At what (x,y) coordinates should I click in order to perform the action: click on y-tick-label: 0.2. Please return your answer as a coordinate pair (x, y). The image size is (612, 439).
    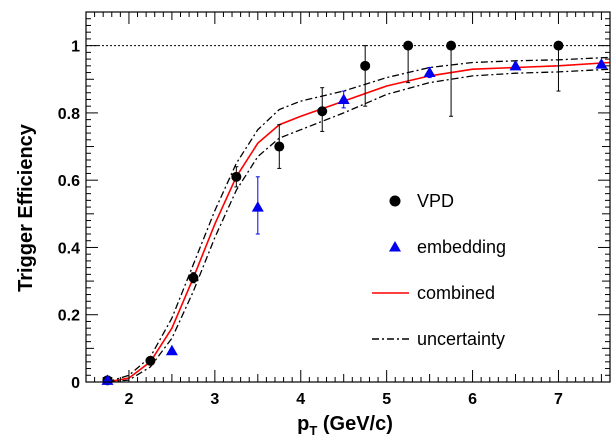
    Looking at the image, I should click on (69, 316).